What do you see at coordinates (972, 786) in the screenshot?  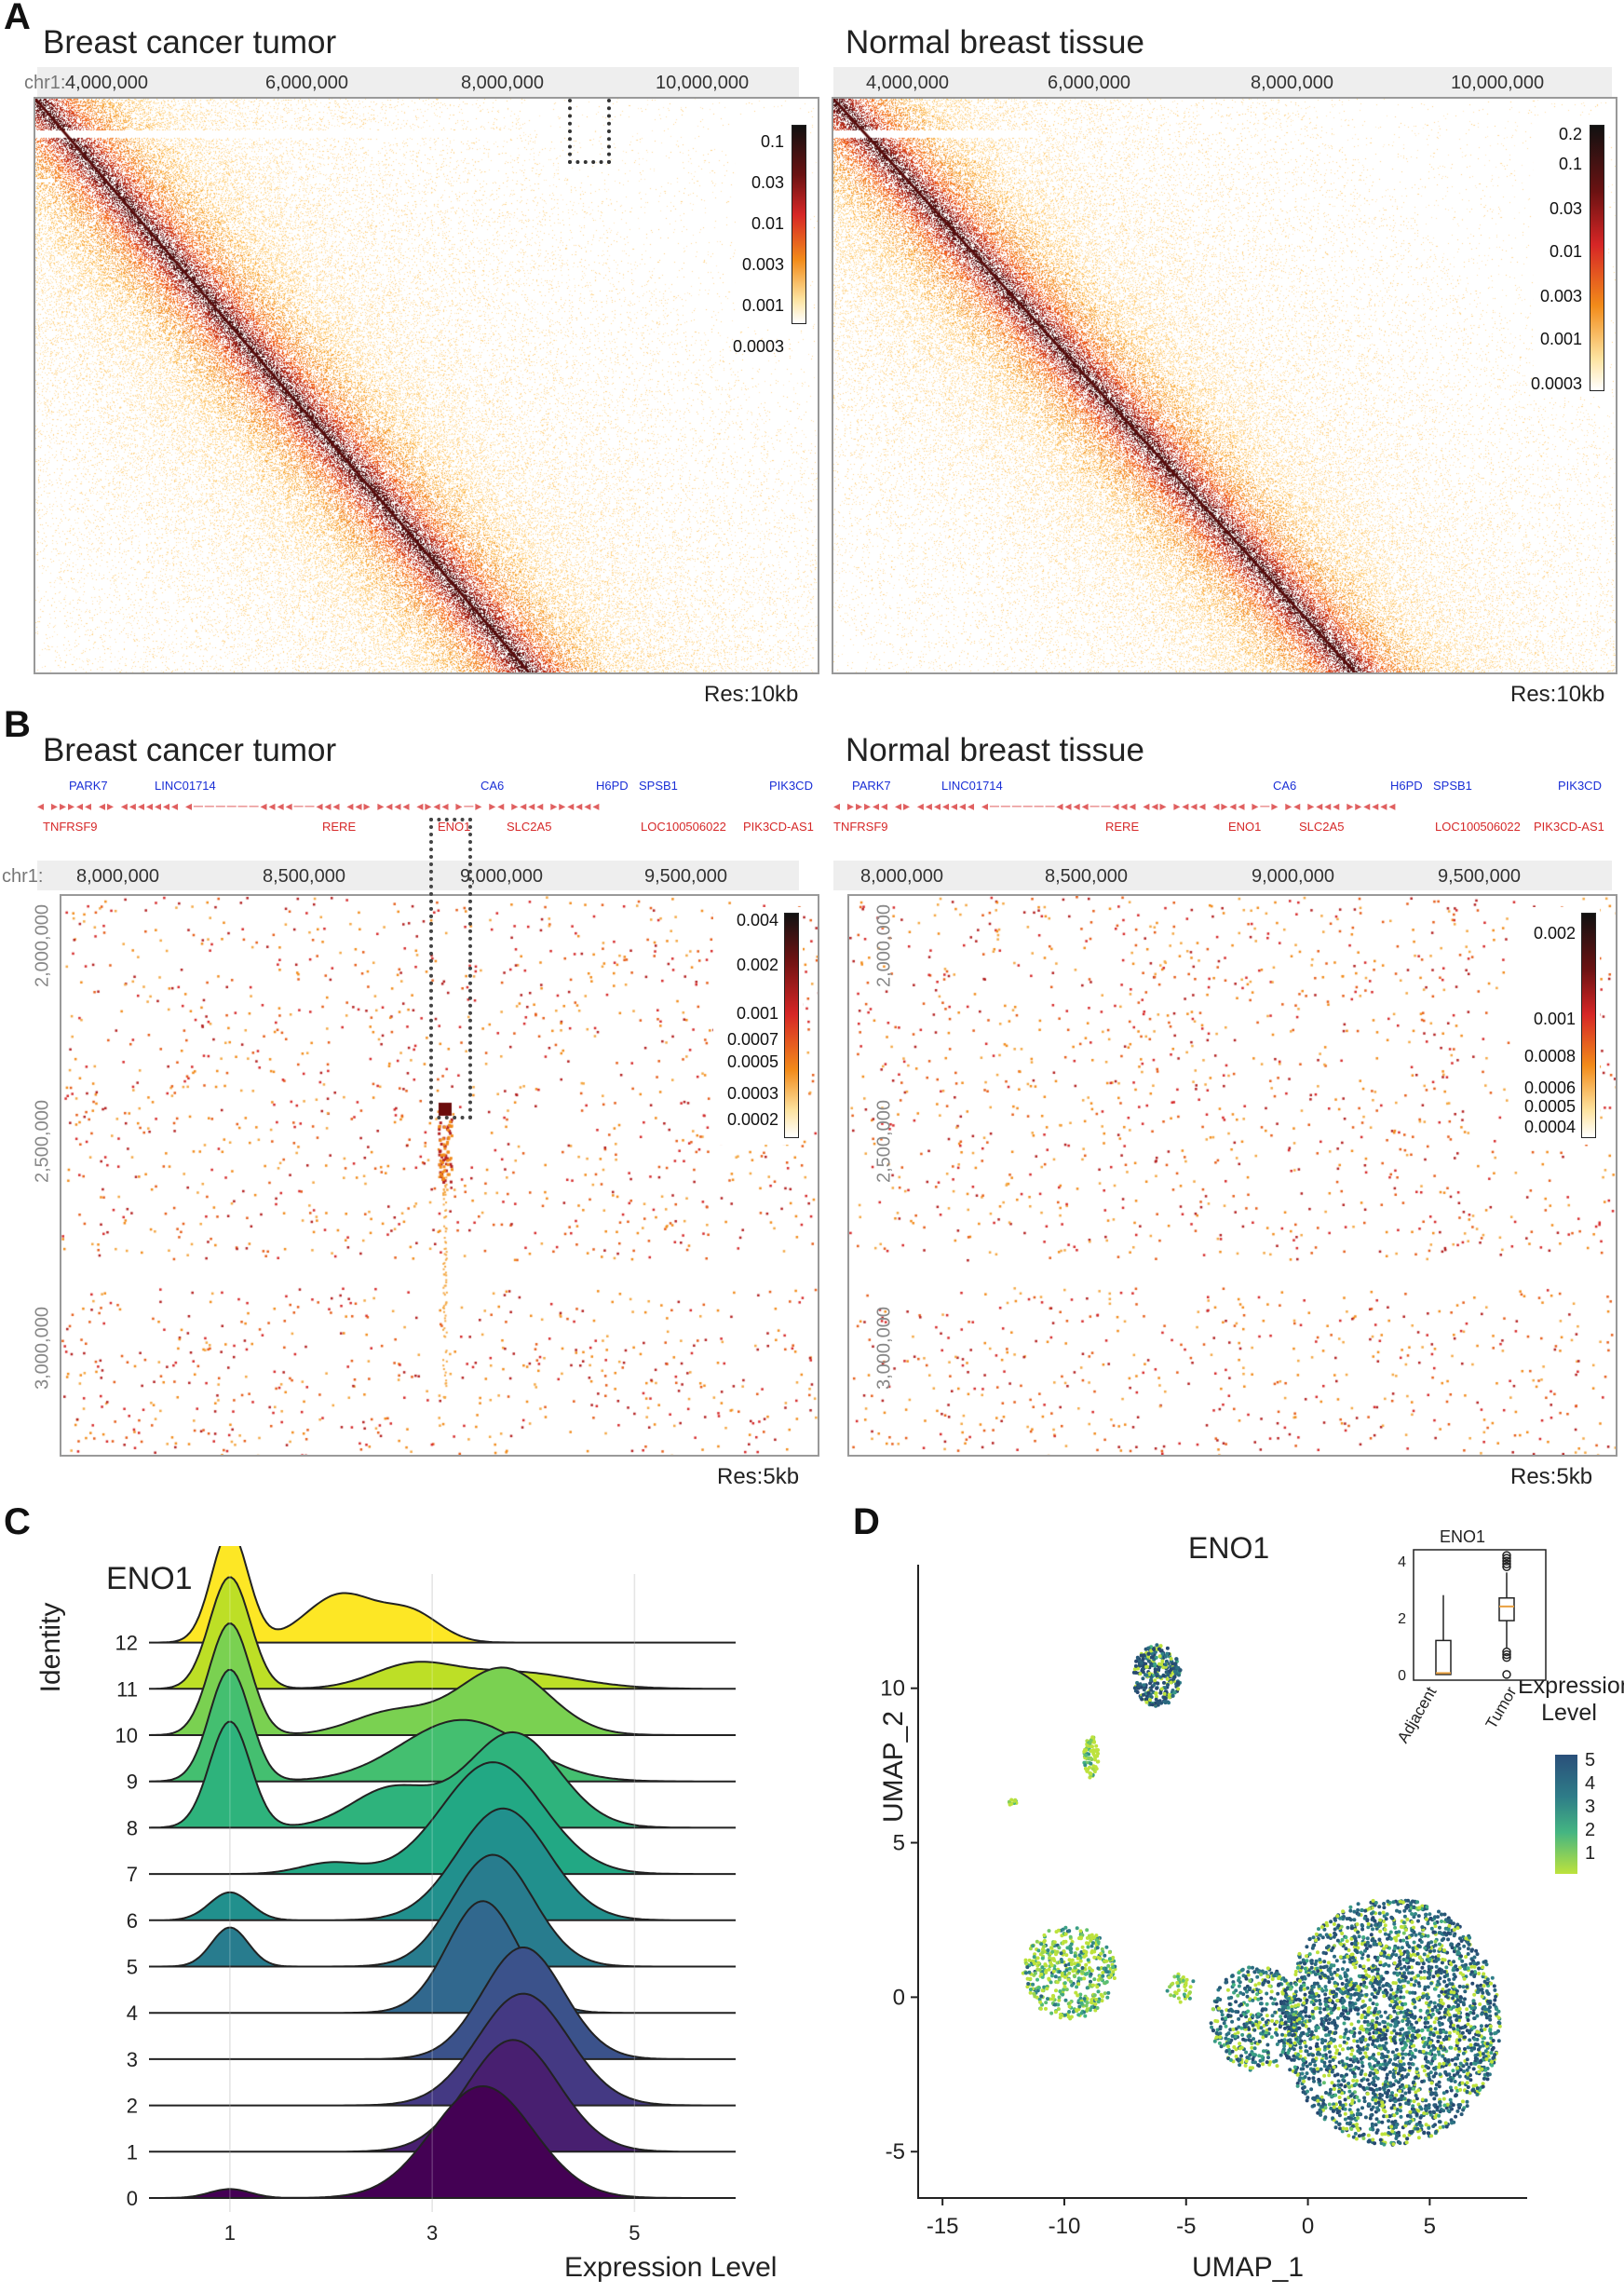 I see `gene-label: LINC01714` at bounding box center [972, 786].